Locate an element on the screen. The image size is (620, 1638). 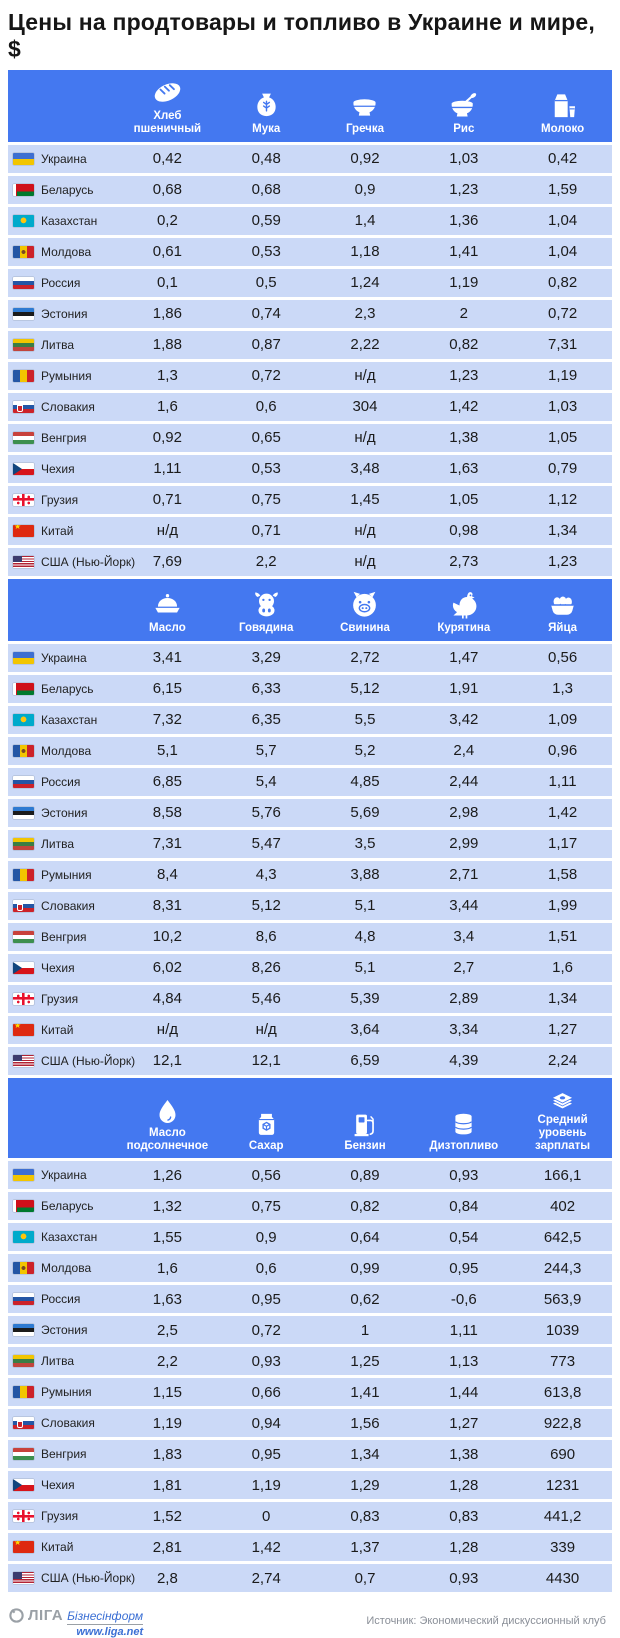
price-value: 0,59 is located at coordinates (266, 221).